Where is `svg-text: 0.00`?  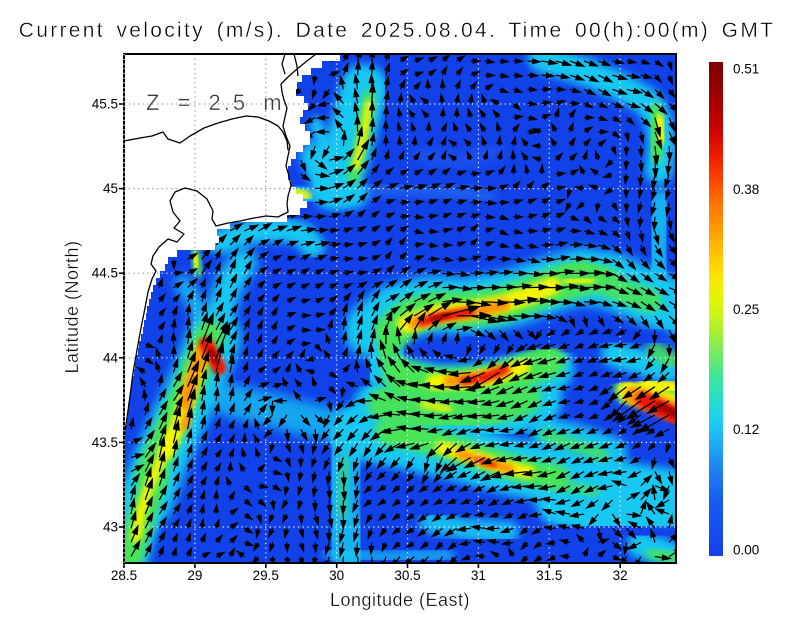 svg-text: 0.00 is located at coordinates (746, 550).